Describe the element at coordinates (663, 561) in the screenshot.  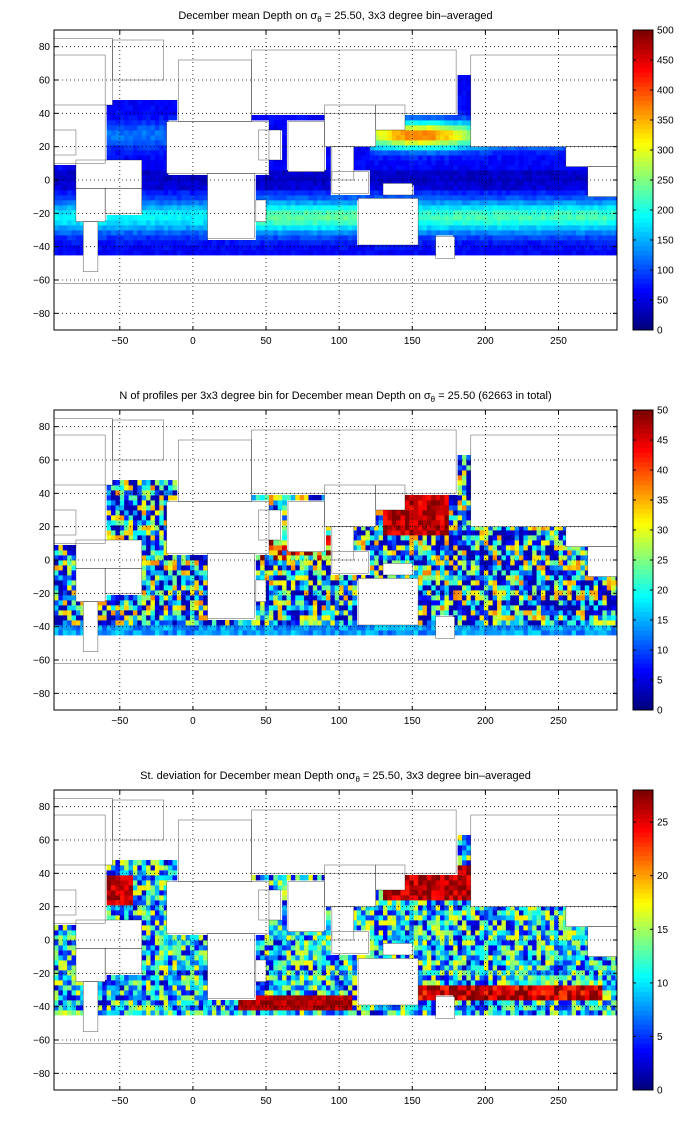
I see `colorbar-tick-label: 25` at that location.